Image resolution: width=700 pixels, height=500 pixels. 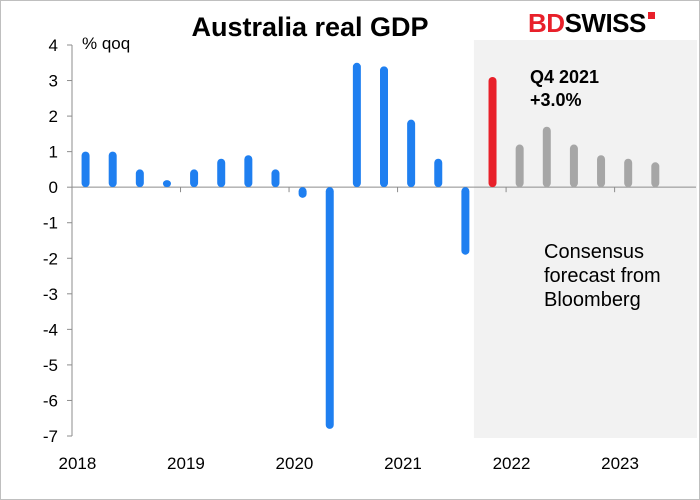 What do you see at coordinates (310, 27) in the screenshot?
I see `chart-title: Australia real GDP` at bounding box center [310, 27].